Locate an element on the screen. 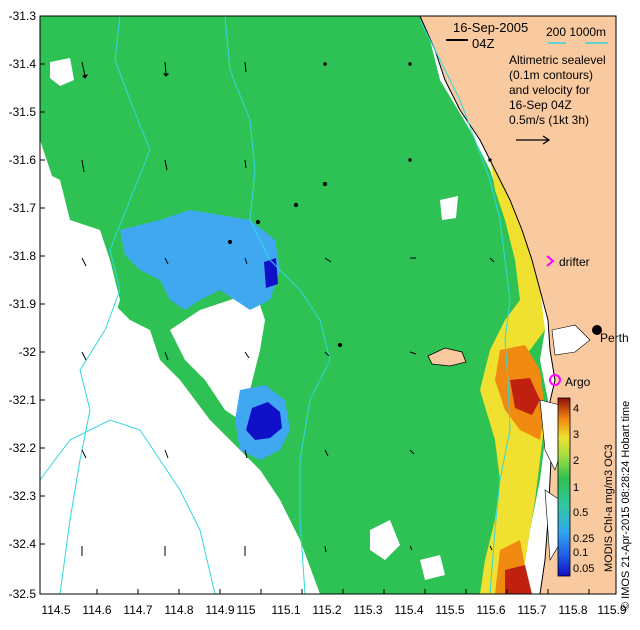 This screenshot has width=640, height=630. date-label: 16-Sep-2005 is located at coordinates (490, 27).